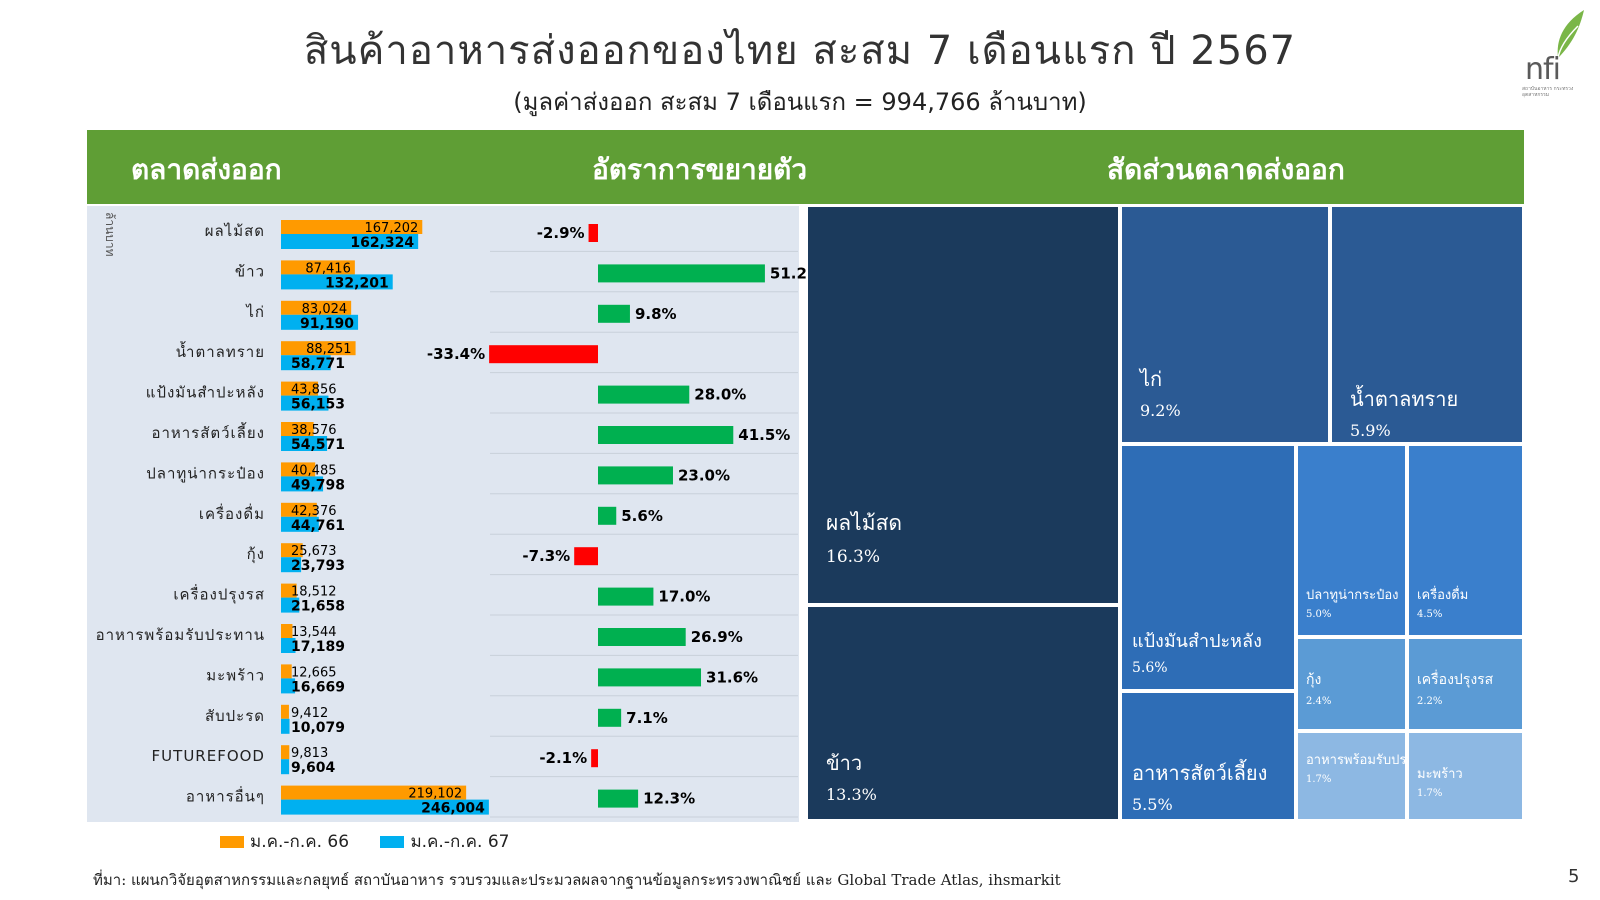 Image resolution: width=1600 pixels, height=900 pixels. I want to click on category-label: มะพร้าว, so click(235, 675).